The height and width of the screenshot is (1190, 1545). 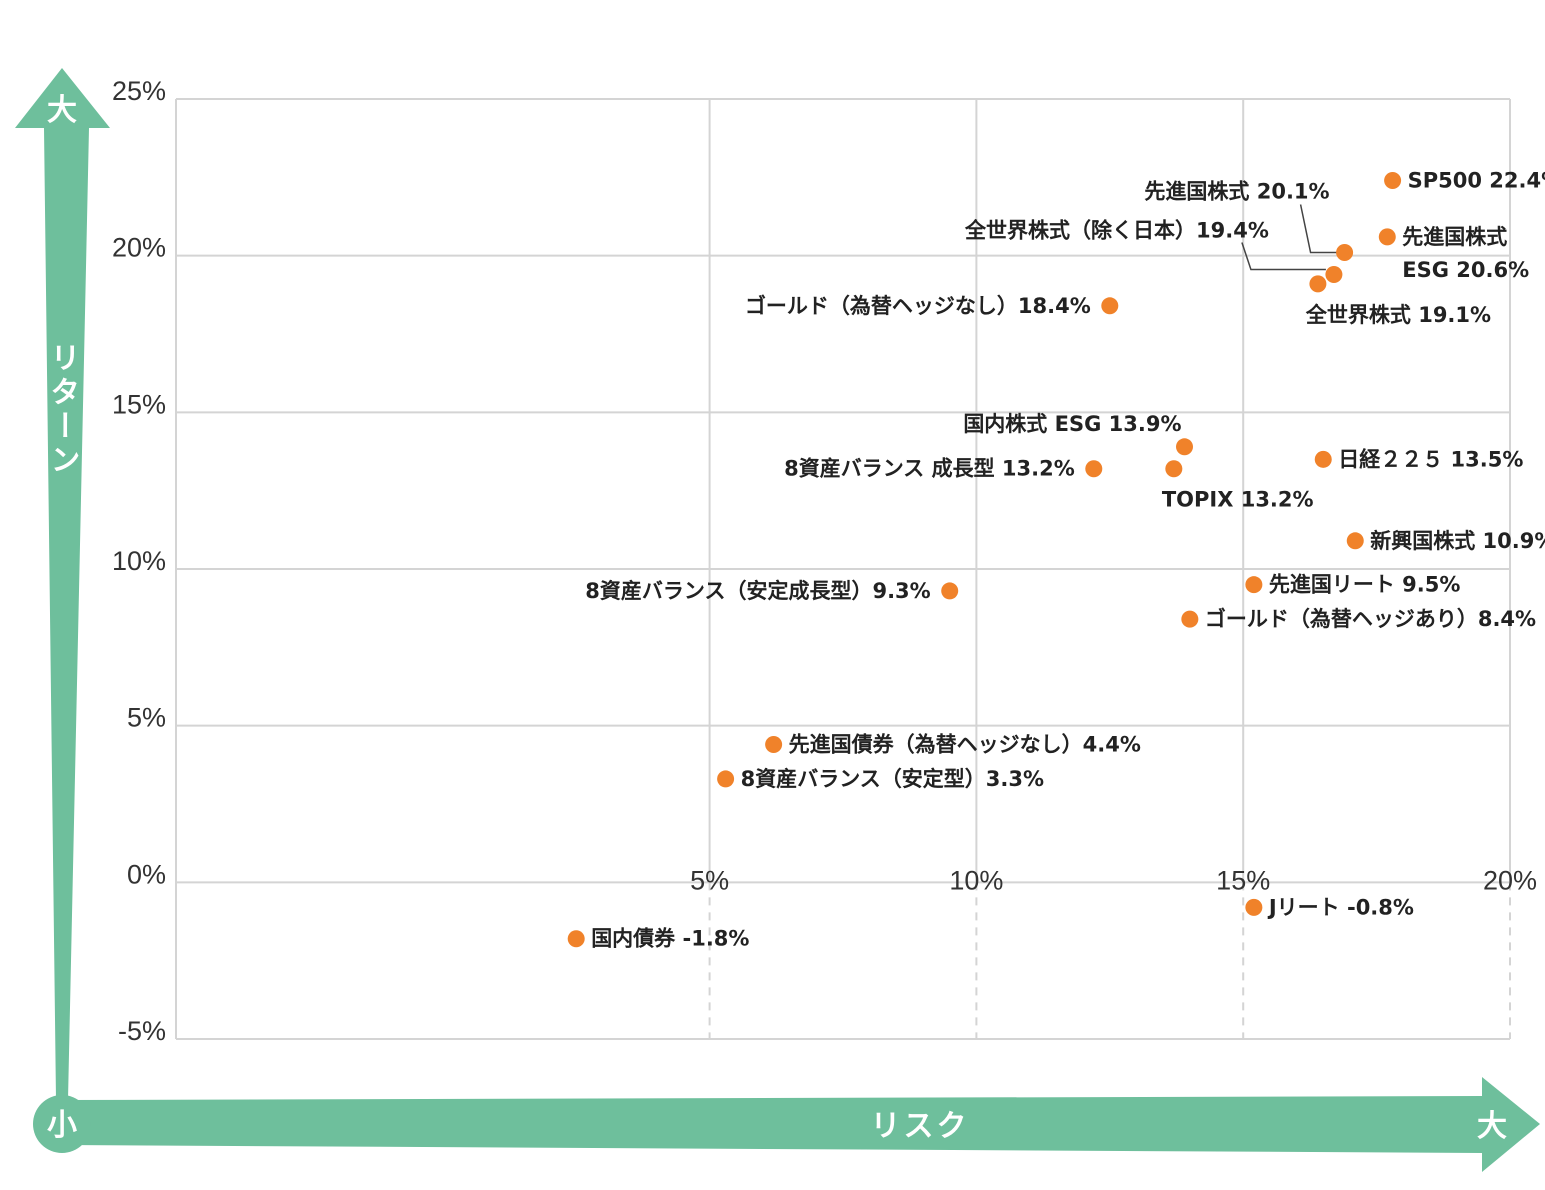 I want to click on data-label: 国内株式 ESG 13.9%, so click(x=1072, y=424).